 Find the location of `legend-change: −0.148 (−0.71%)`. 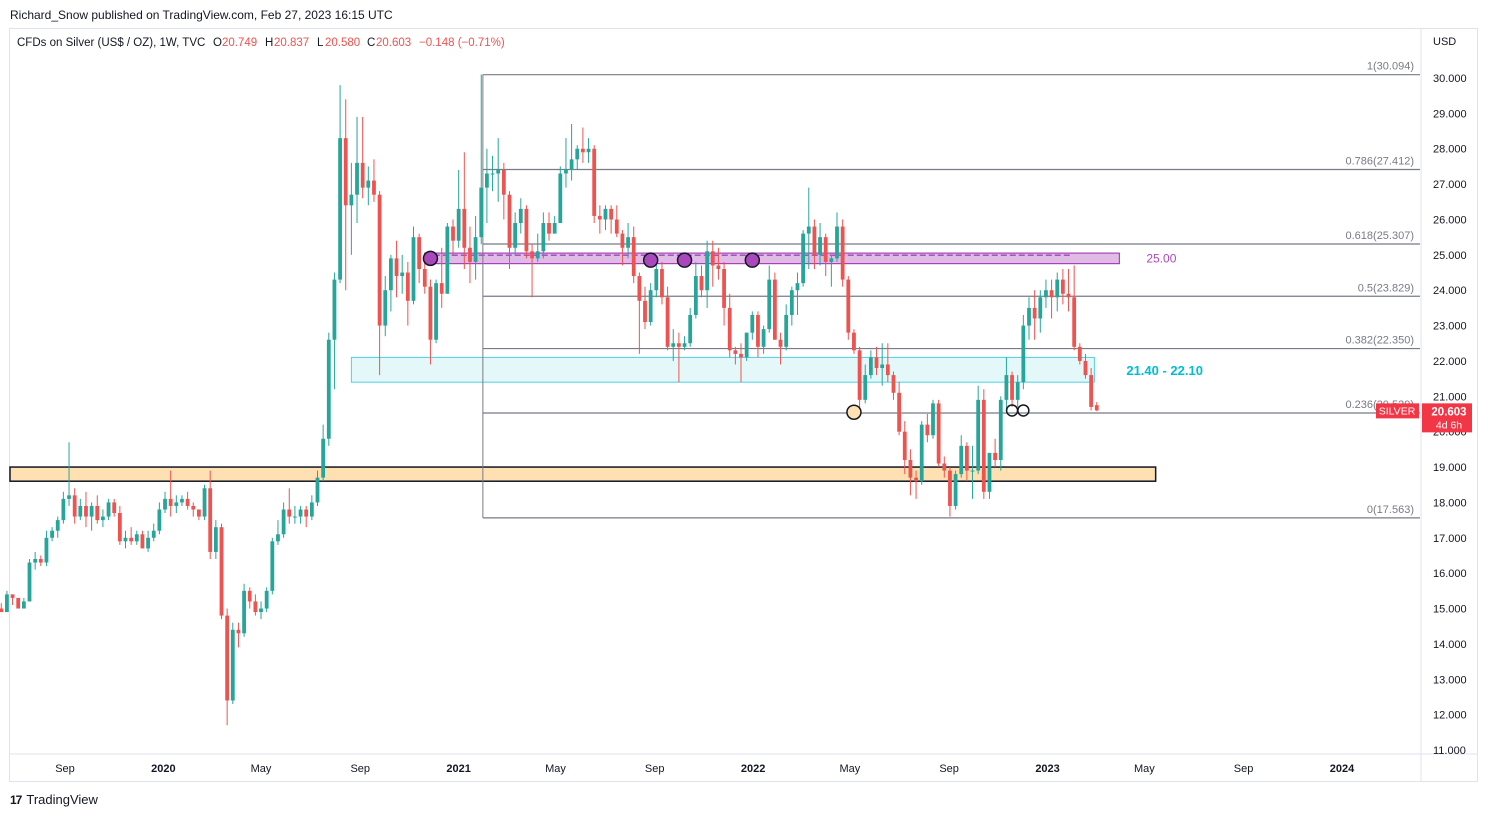

legend-change: −0.148 (−0.71%) is located at coordinates (462, 43).